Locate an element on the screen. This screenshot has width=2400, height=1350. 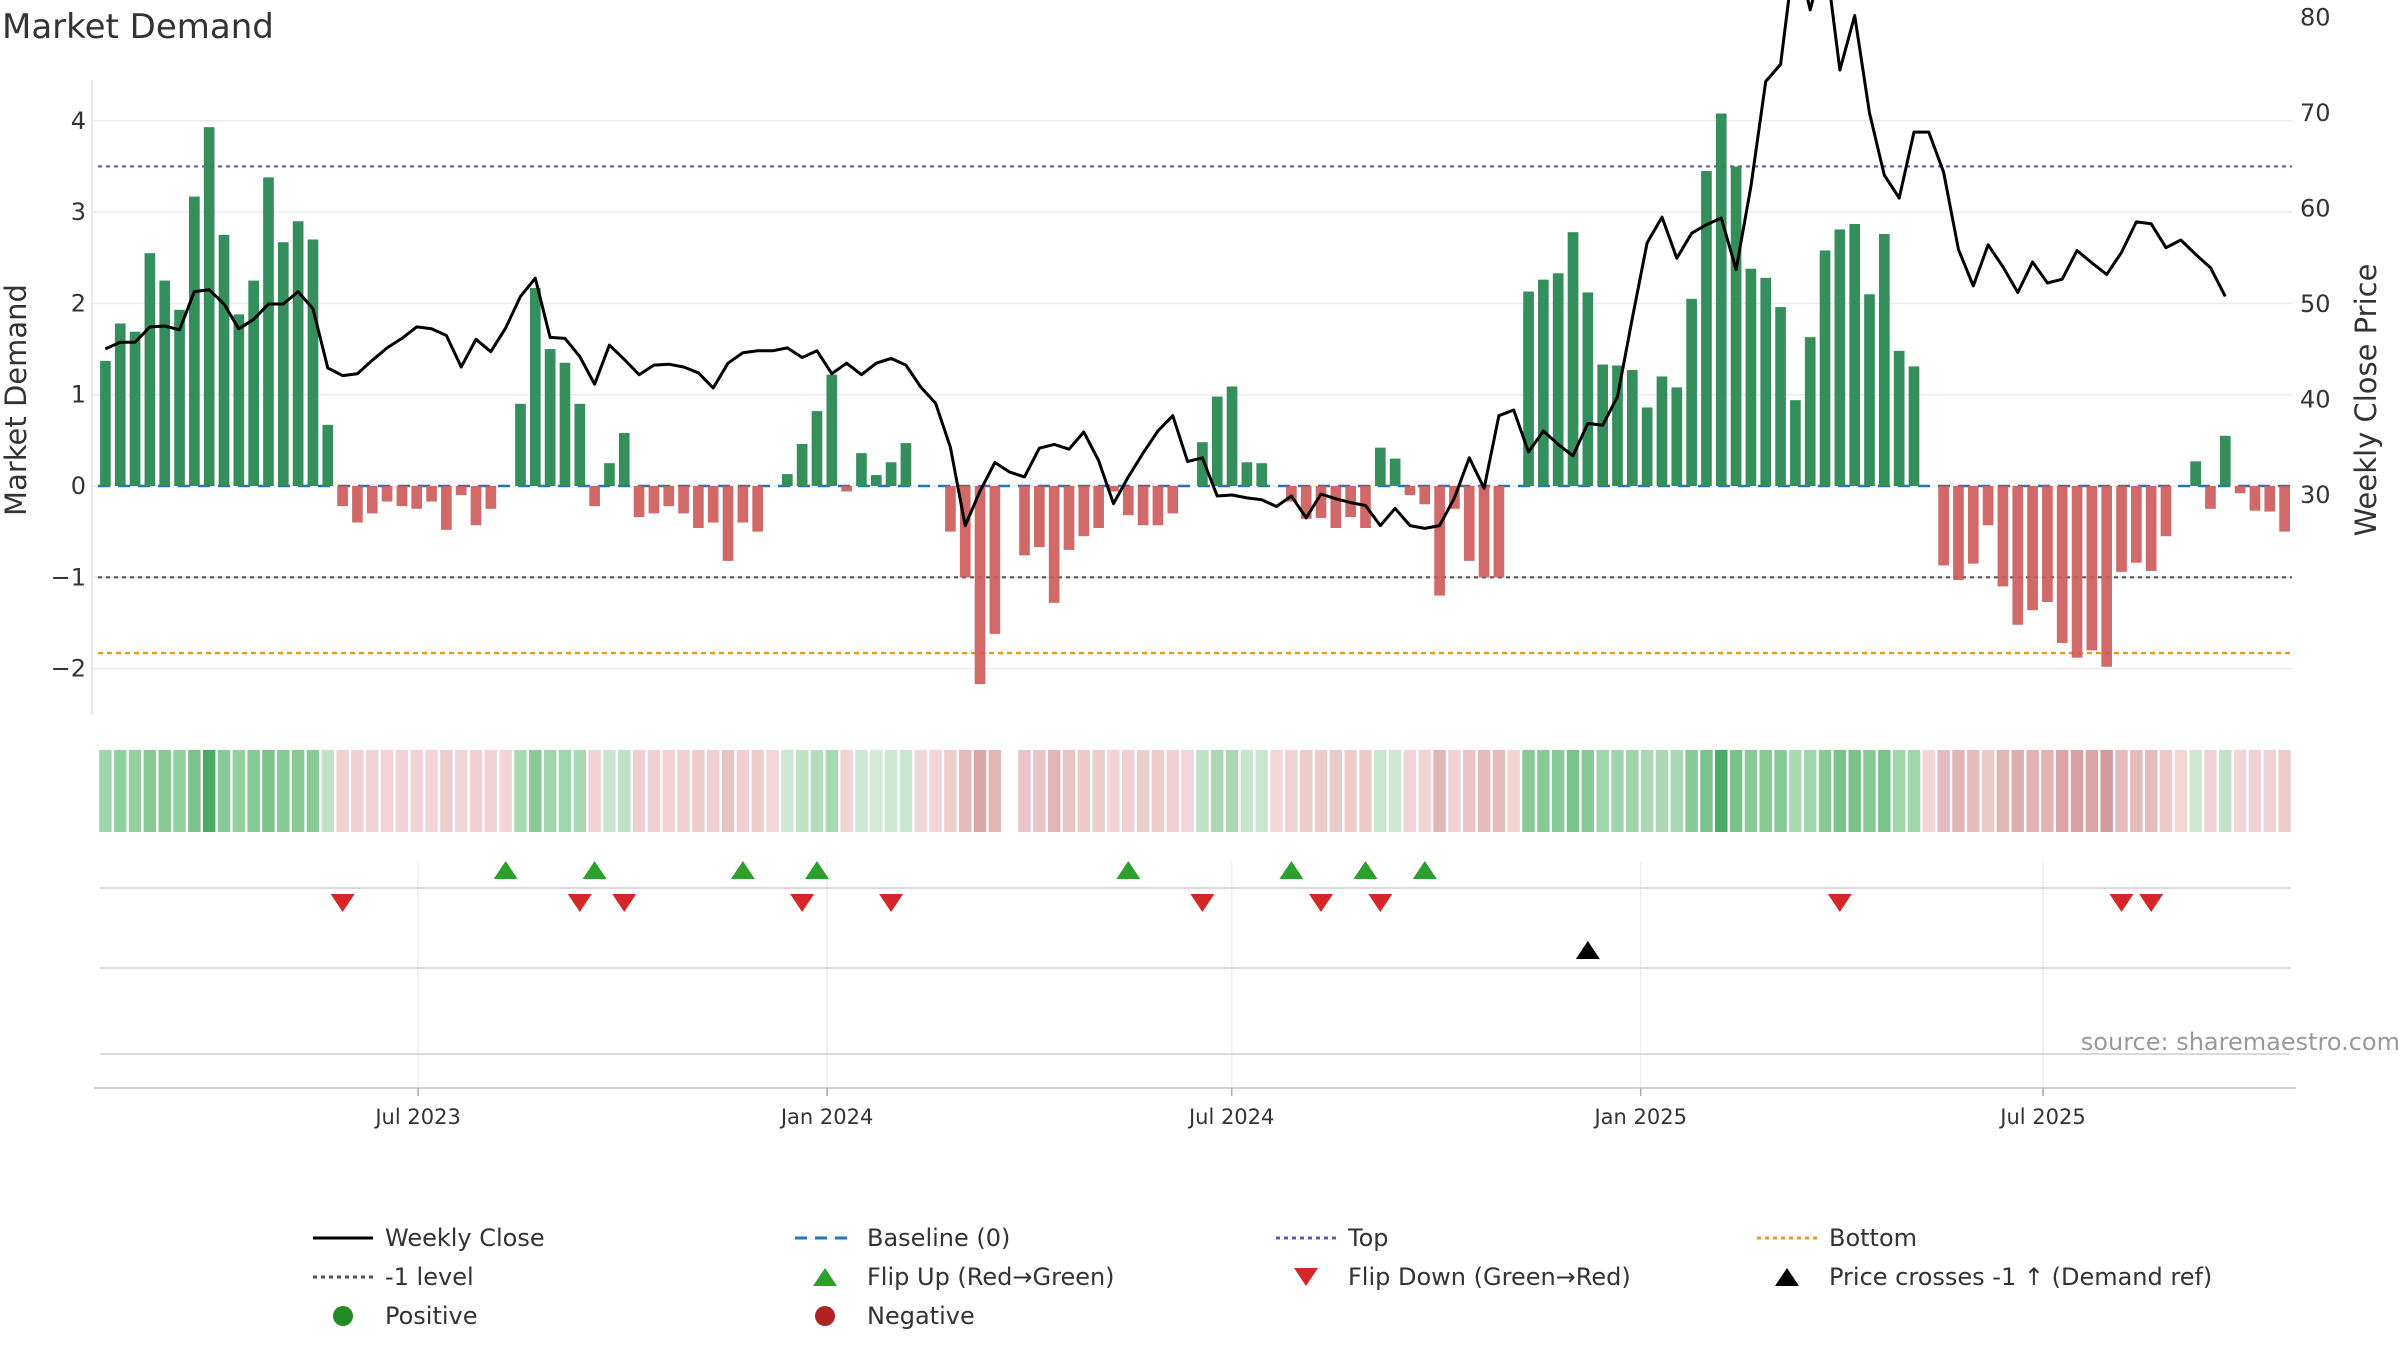
date-tick-label: Jan 2025 is located at coordinates (1639, 1117).